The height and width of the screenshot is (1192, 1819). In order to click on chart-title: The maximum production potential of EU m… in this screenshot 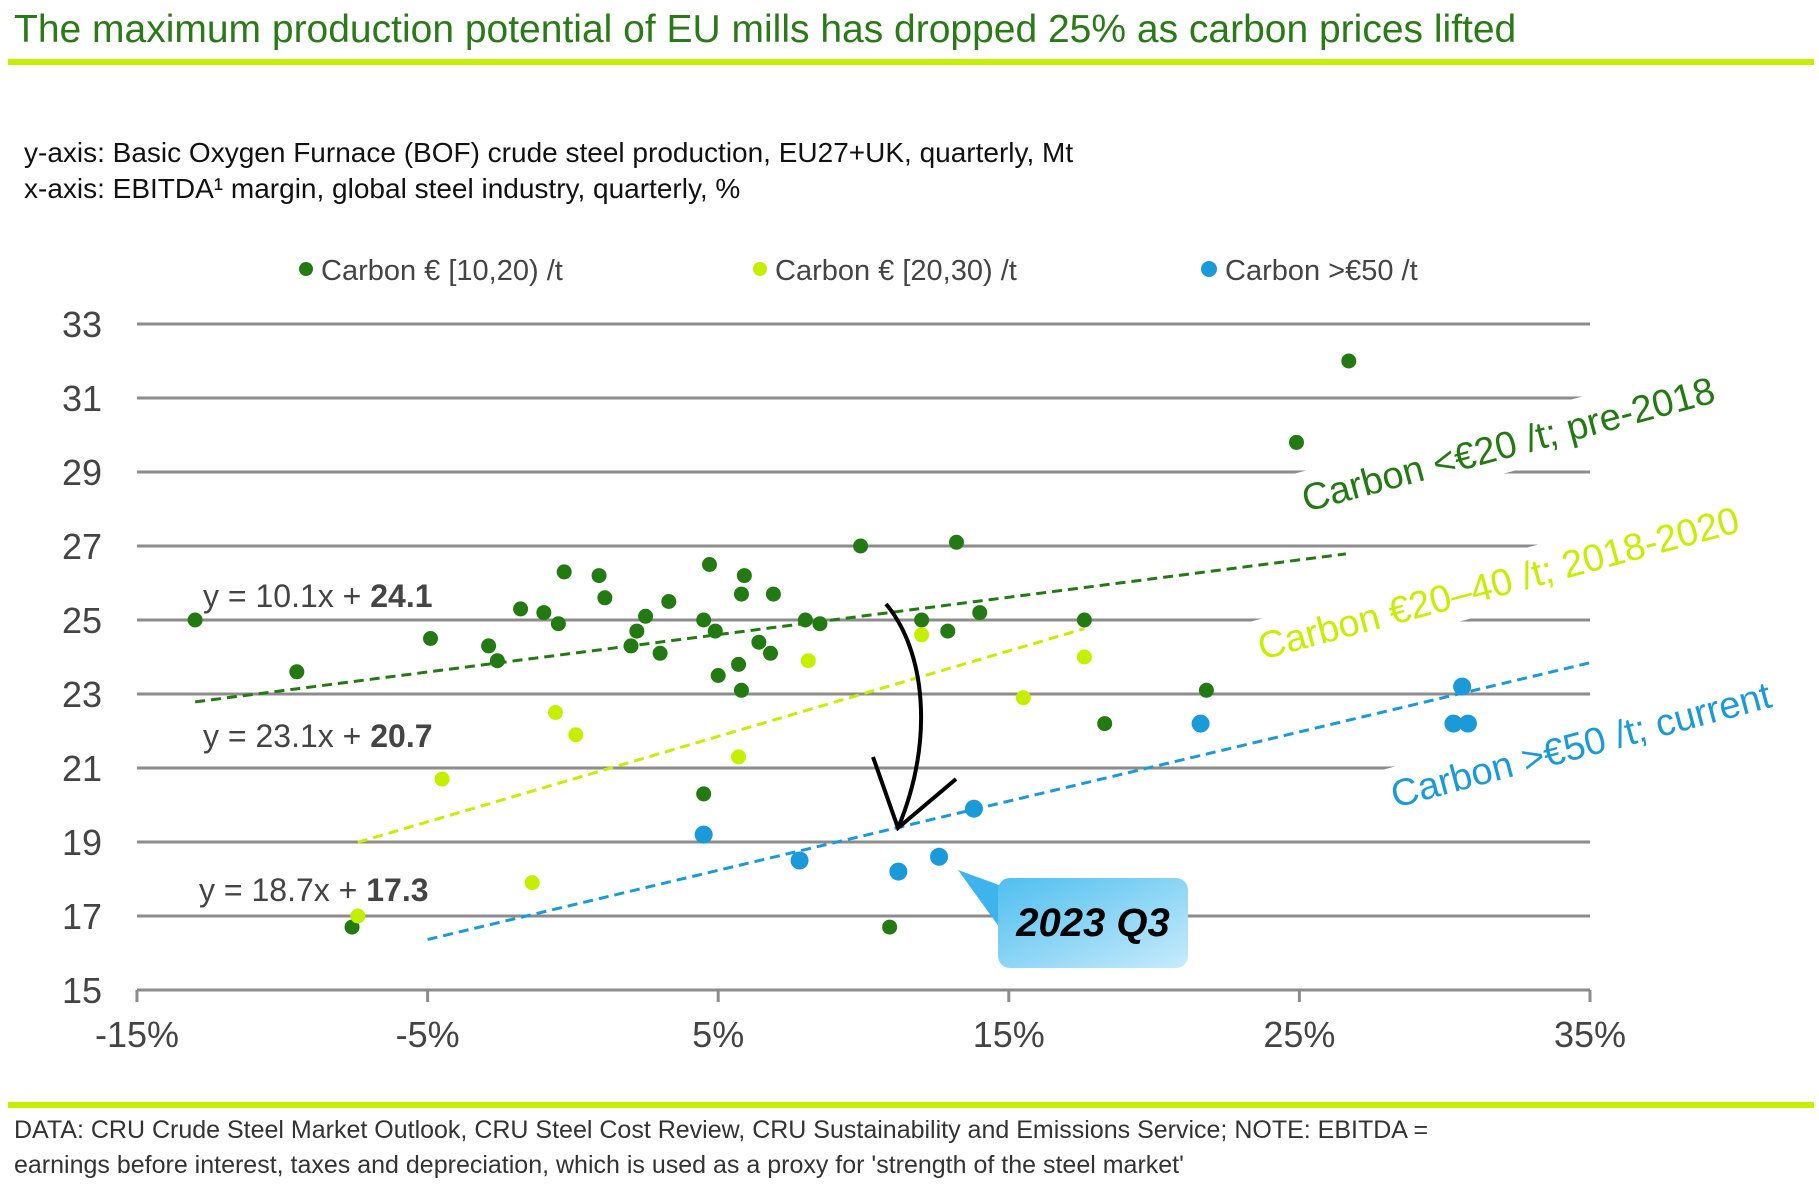, I will do `click(765, 29)`.